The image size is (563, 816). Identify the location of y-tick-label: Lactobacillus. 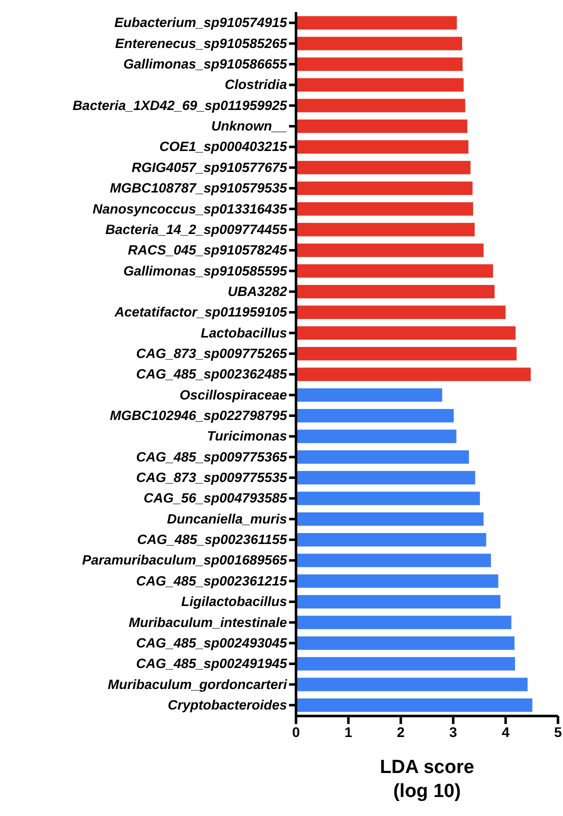
(244, 332).